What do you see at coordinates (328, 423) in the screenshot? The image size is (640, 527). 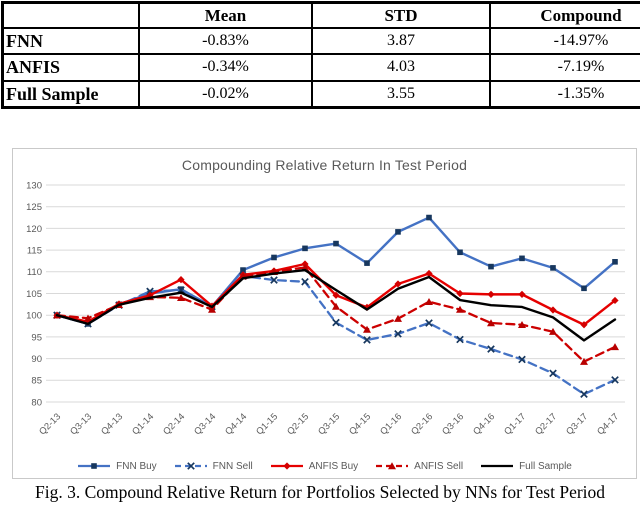 I see `x-tick-label: Q3-15` at bounding box center [328, 423].